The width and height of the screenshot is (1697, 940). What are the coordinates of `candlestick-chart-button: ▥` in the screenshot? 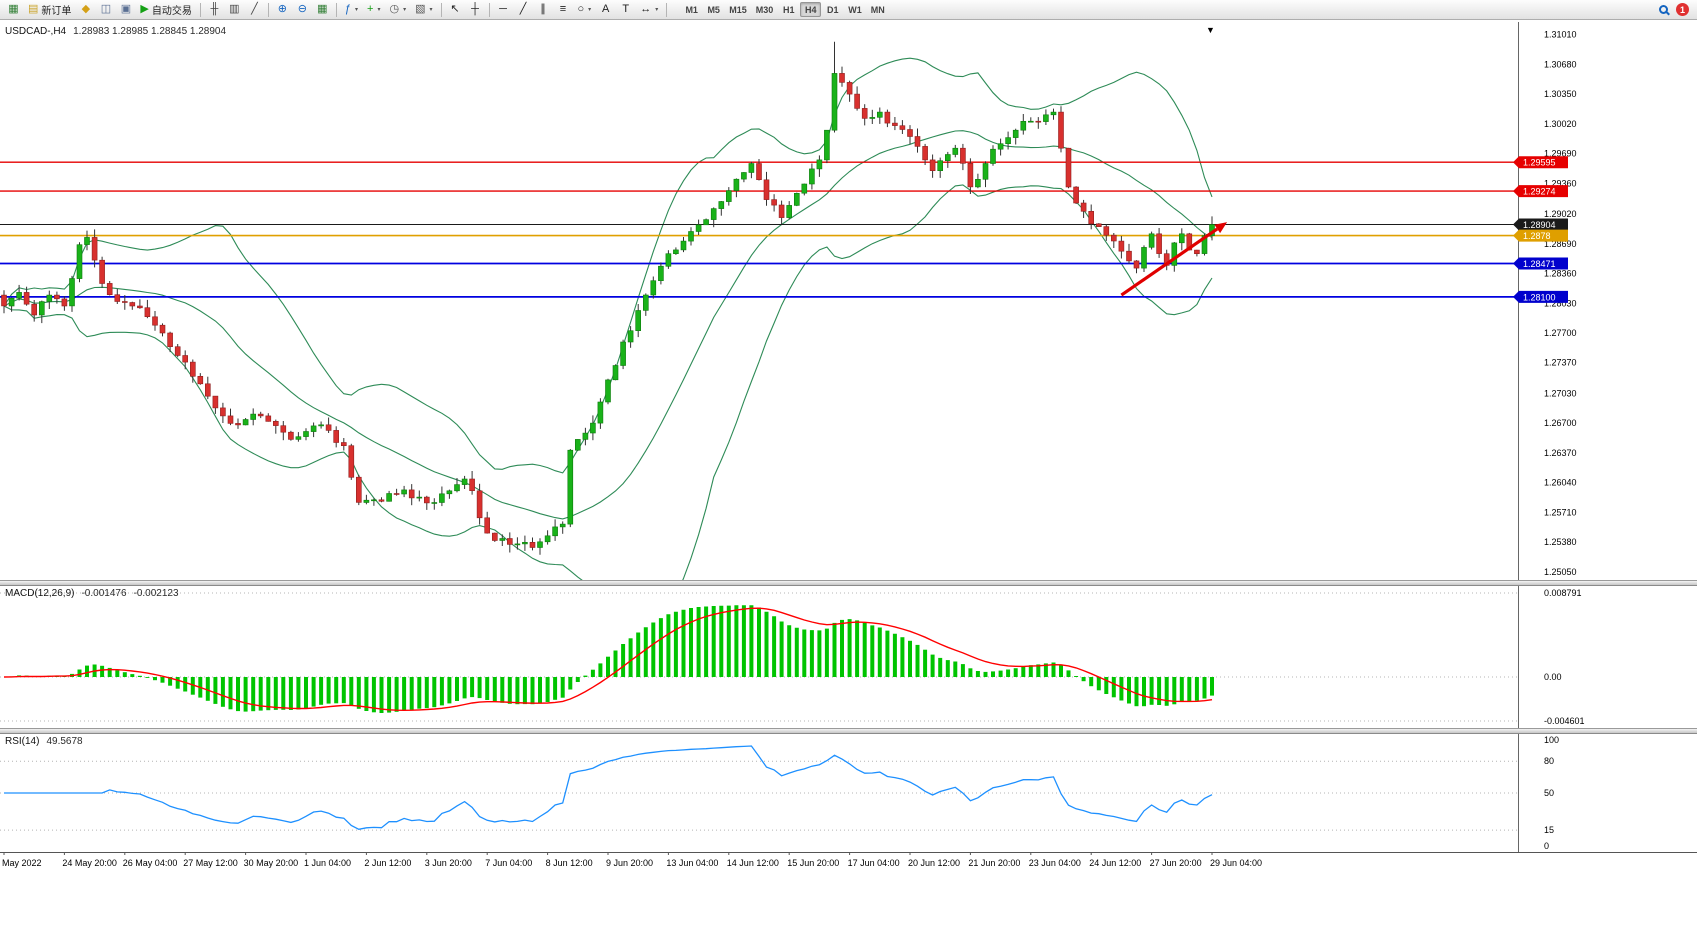 It's located at (234, 9).